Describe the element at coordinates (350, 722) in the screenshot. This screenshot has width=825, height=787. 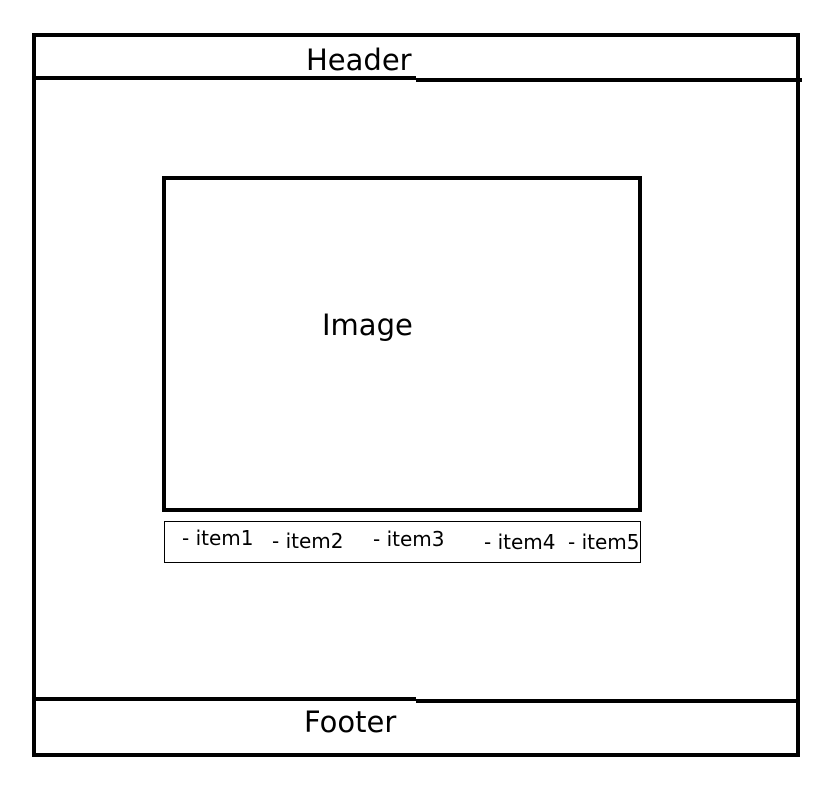
I see `footer-label: Footer` at that location.